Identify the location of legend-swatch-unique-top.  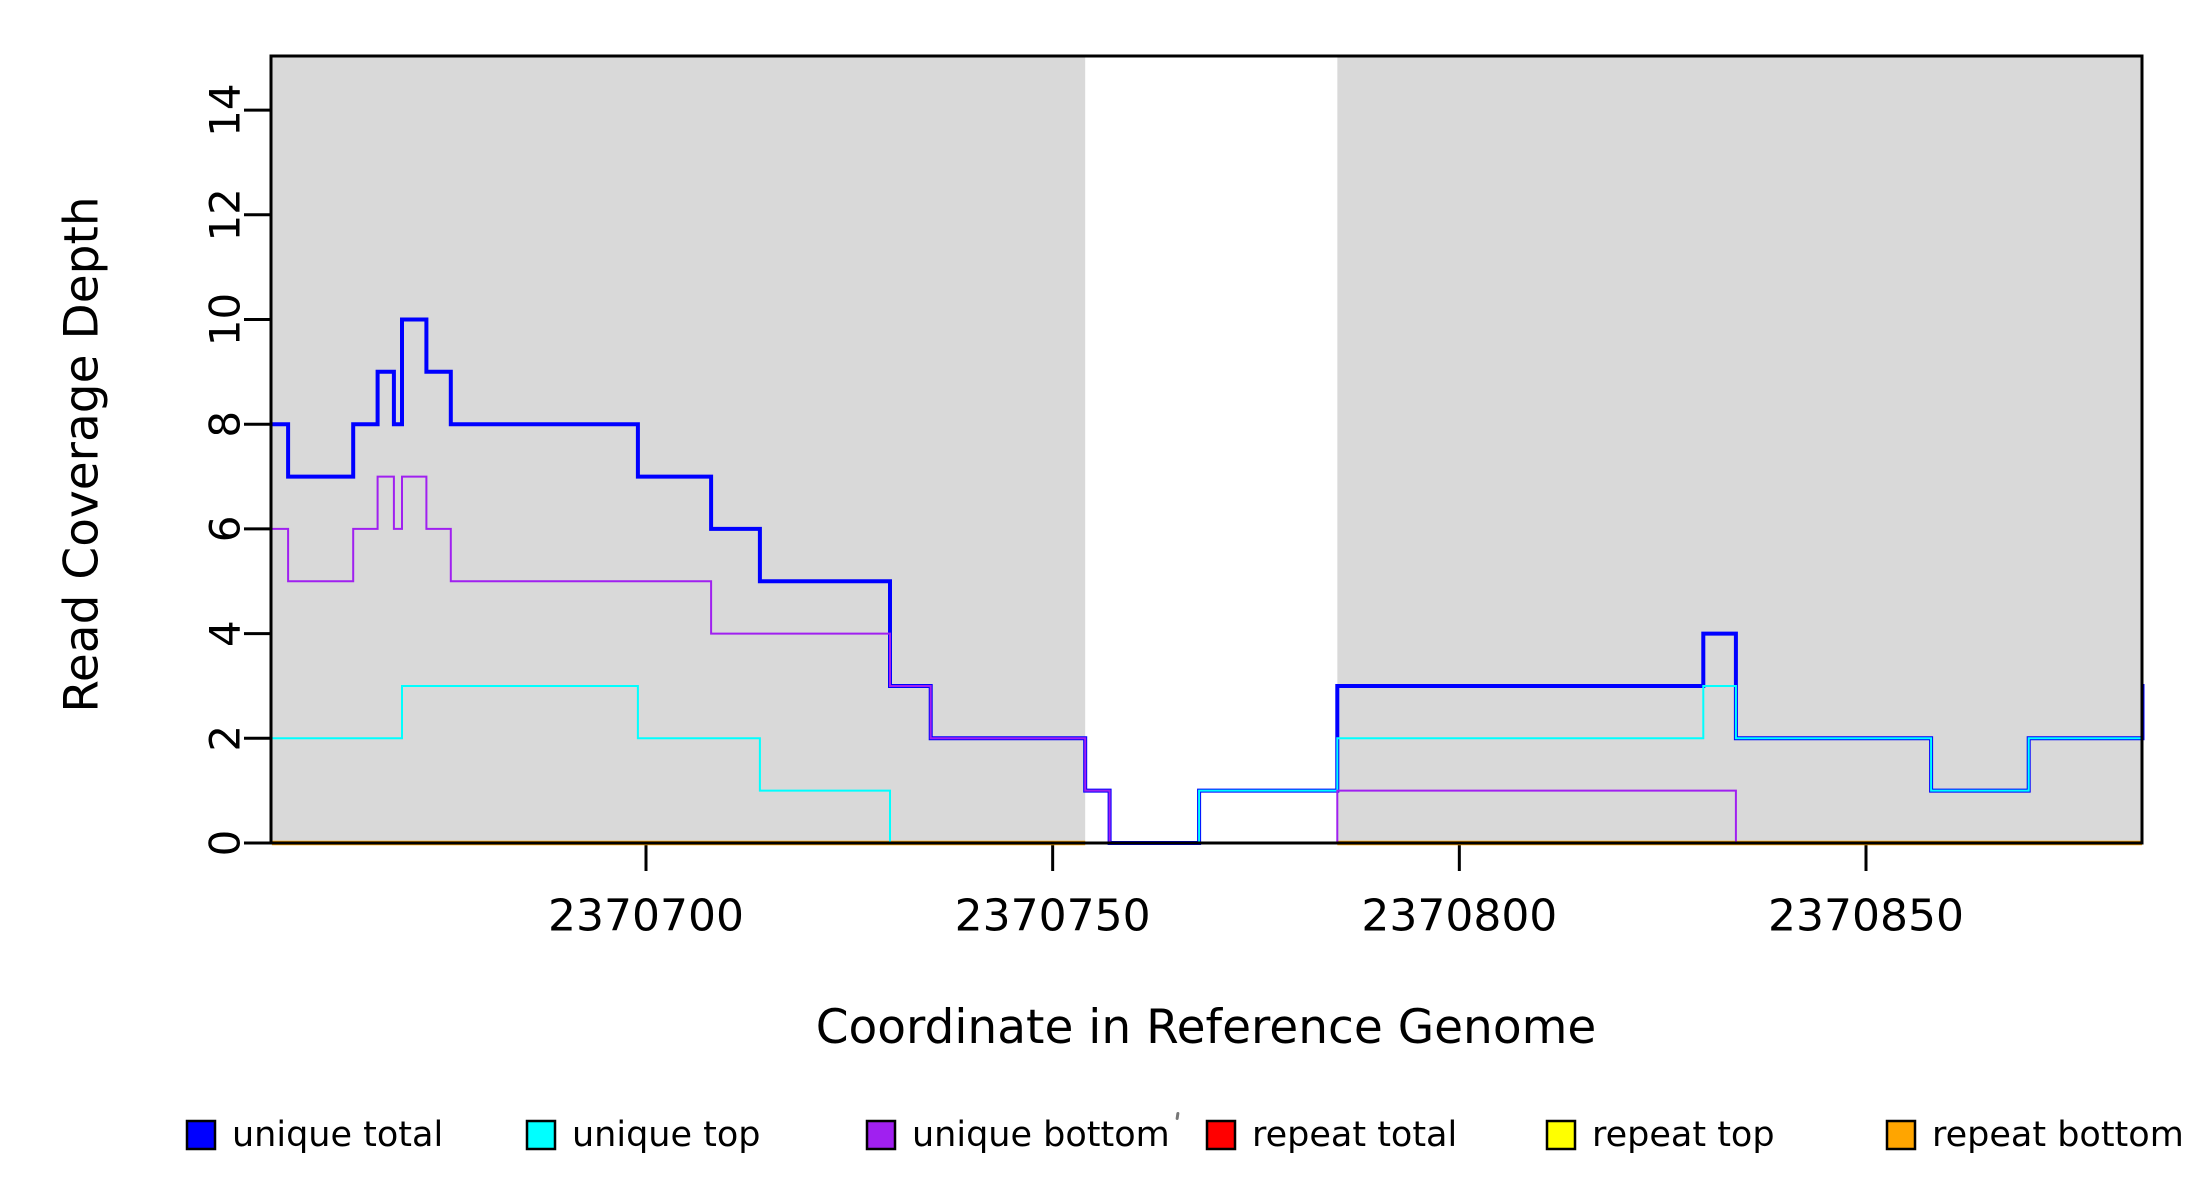
(541, 1135).